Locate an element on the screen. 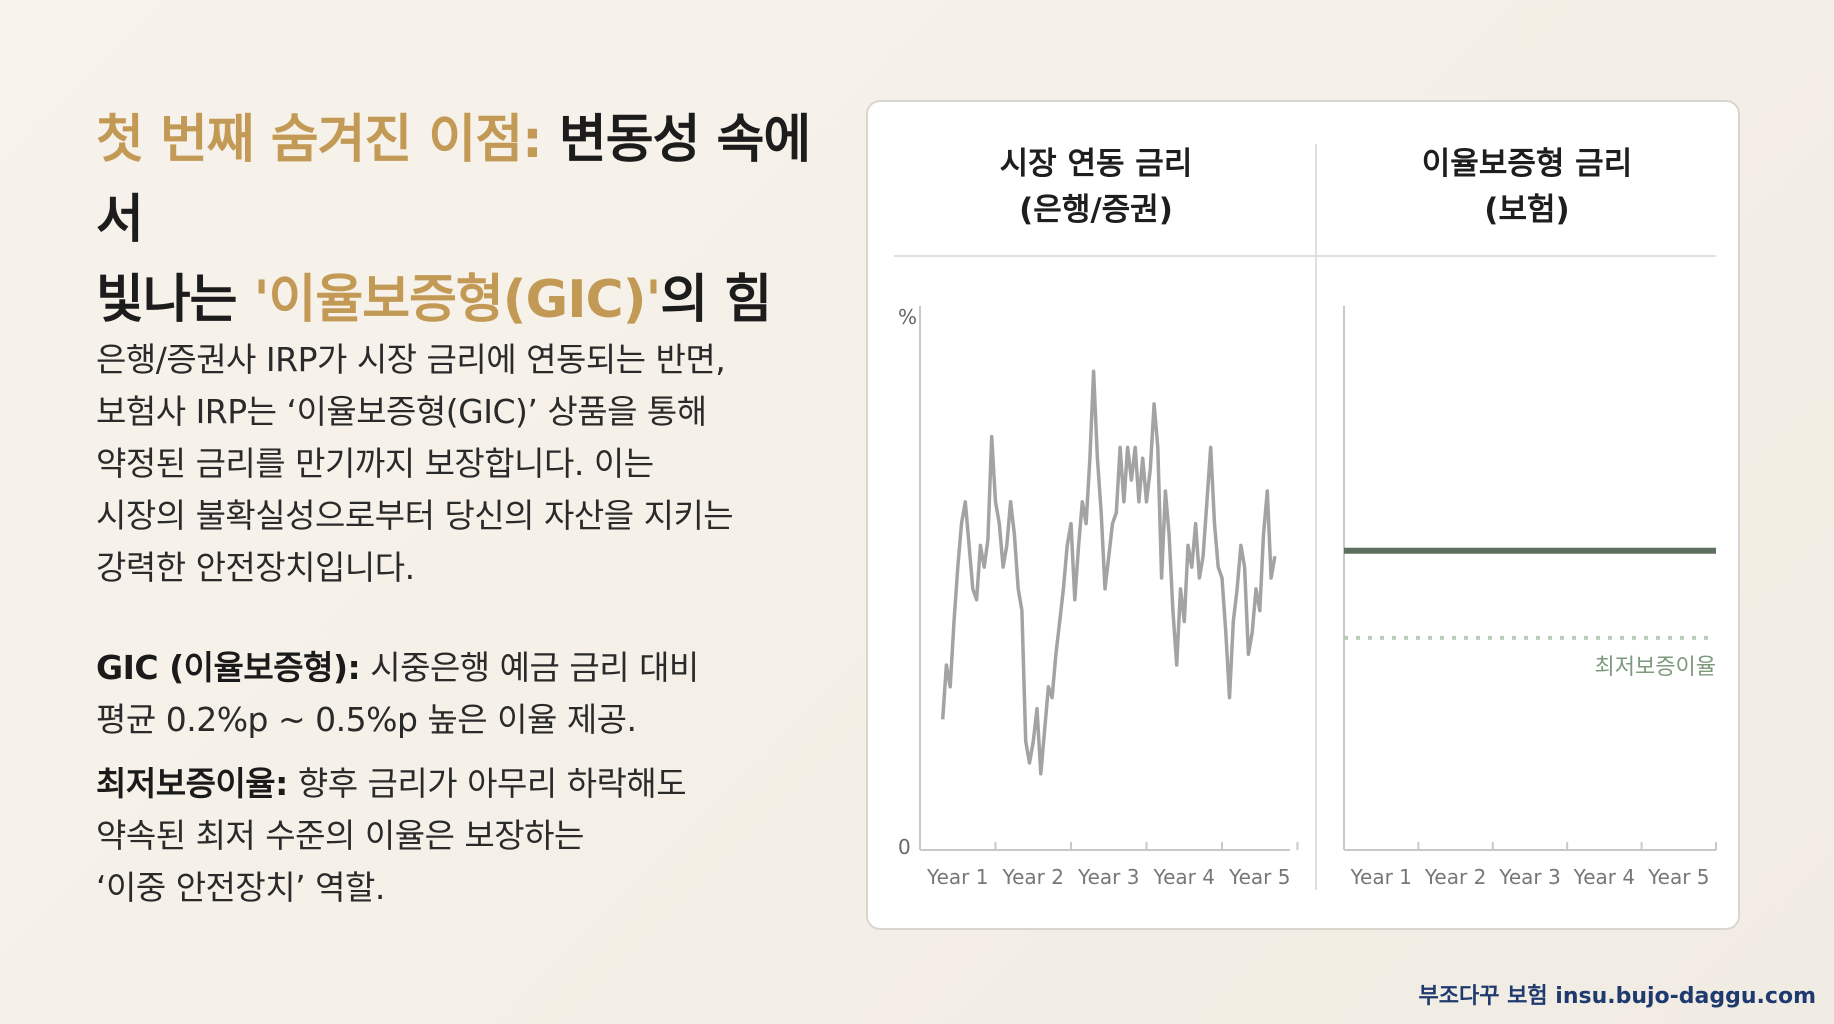 This screenshot has width=1834, height=1024. gic-x-tick-label: Year 3 is located at coordinates (1529, 877).